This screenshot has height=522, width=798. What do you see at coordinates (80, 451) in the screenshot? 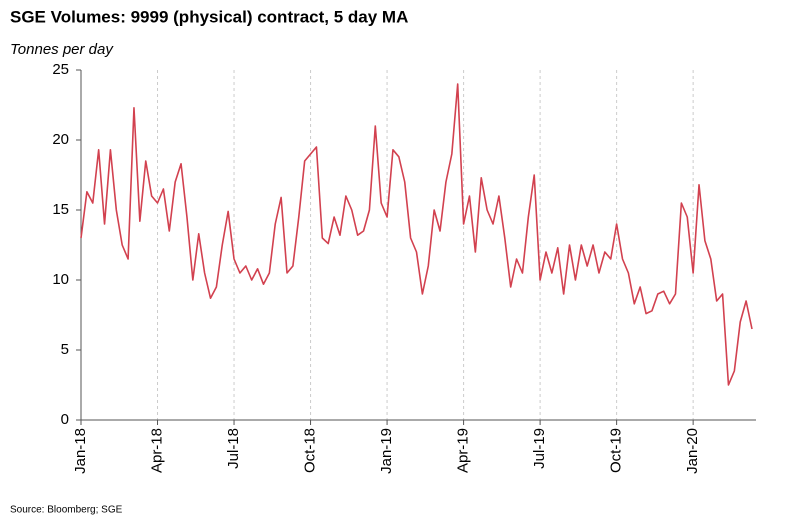
I see `x-tick-label: Jan-18` at bounding box center [80, 451].